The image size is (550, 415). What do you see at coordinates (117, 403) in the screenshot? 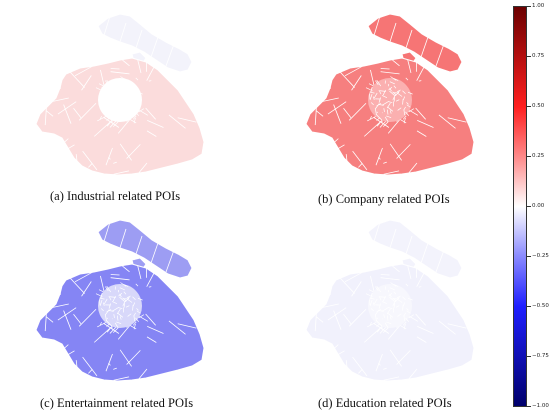
I see `caption-c: (c) Entertainment related POIs` at bounding box center [117, 403].